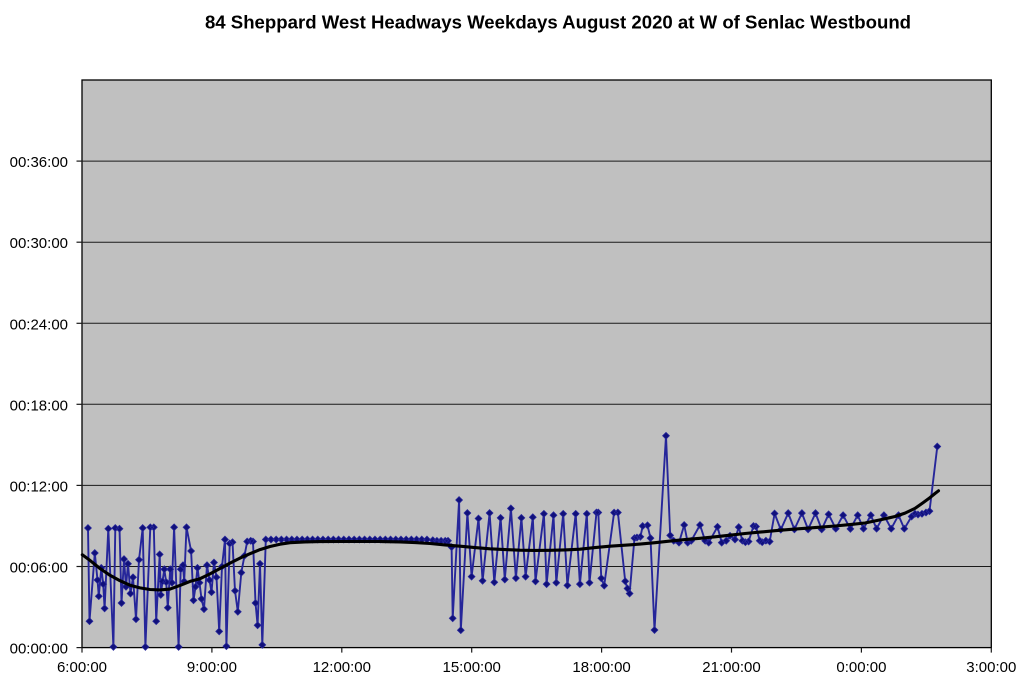 The width and height of the screenshot is (1024, 691). What do you see at coordinates (39, 405) in the screenshot?
I see `svg-text: 00:18:00` at bounding box center [39, 405].